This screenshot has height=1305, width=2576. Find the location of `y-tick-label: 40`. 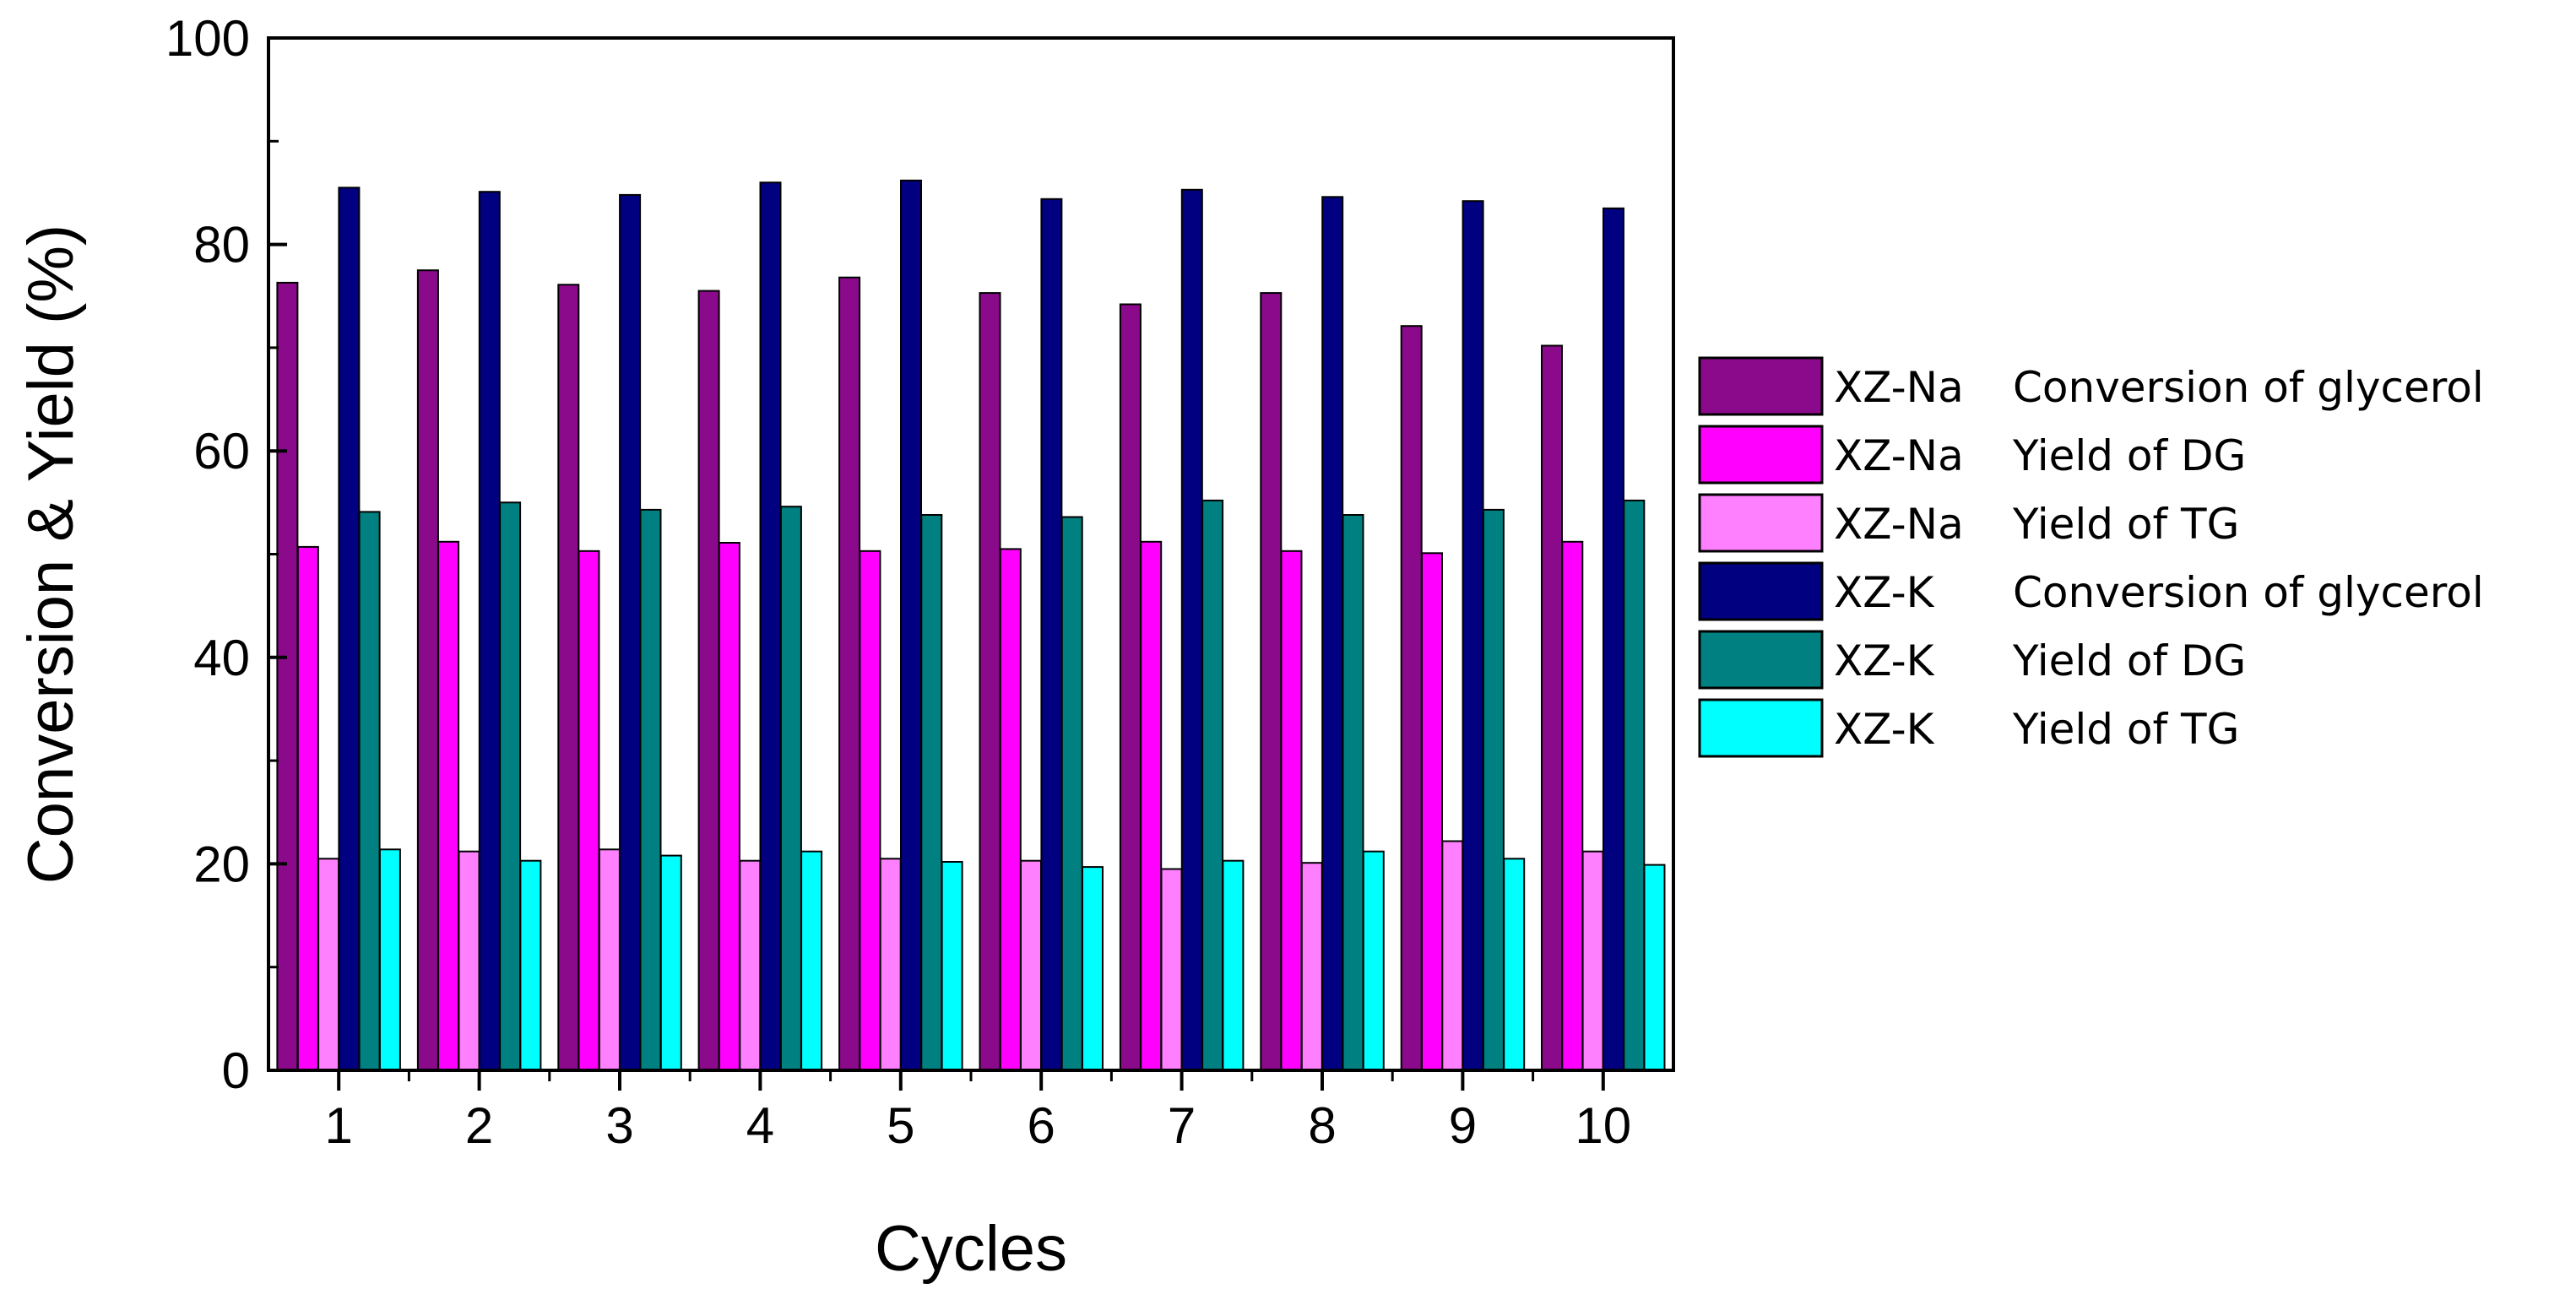

y-tick-label: 40 is located at coordinates (221, 658).